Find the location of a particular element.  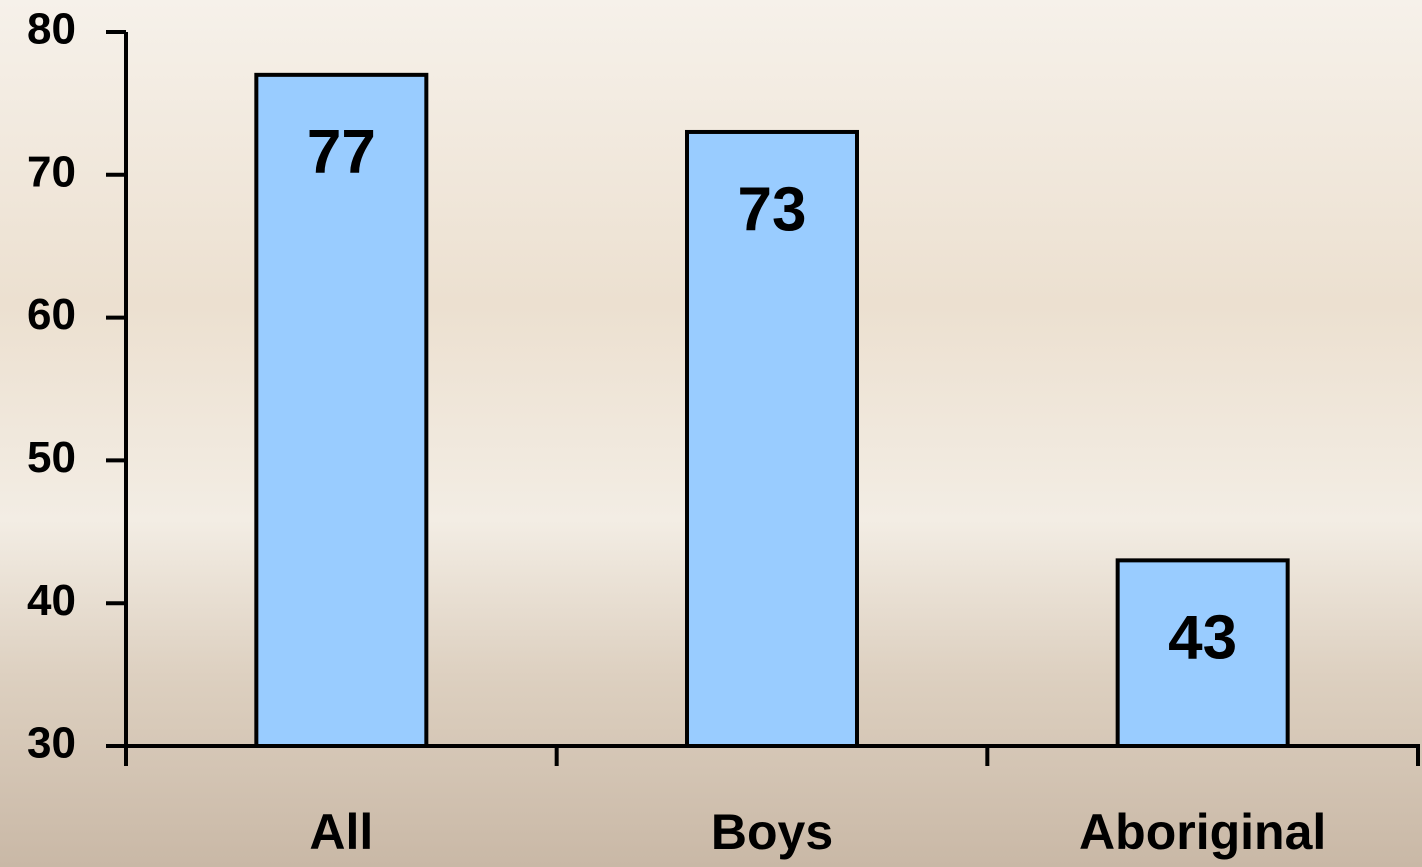

x-tick-label: All is located at coordinates (341, 832).